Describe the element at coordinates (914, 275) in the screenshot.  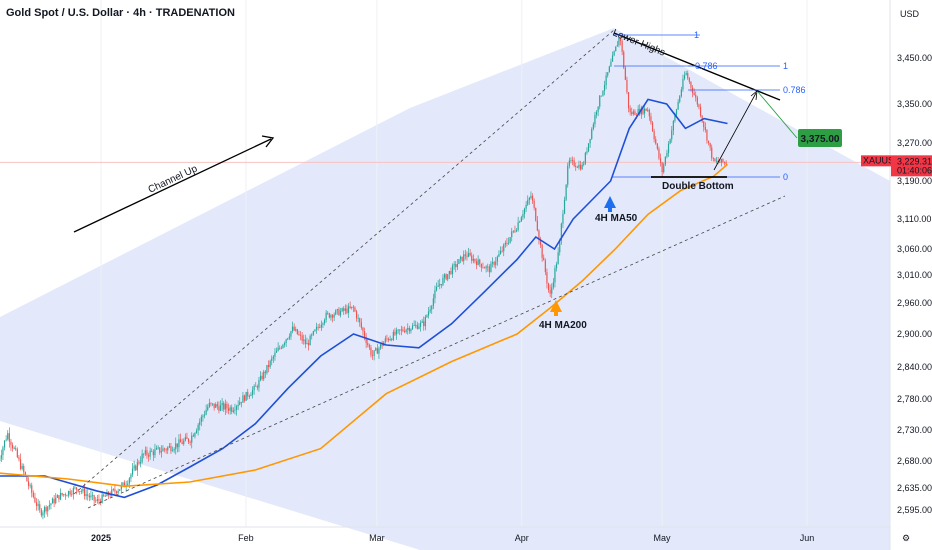
I see `price-tick-label: 3,010.00` at that location.